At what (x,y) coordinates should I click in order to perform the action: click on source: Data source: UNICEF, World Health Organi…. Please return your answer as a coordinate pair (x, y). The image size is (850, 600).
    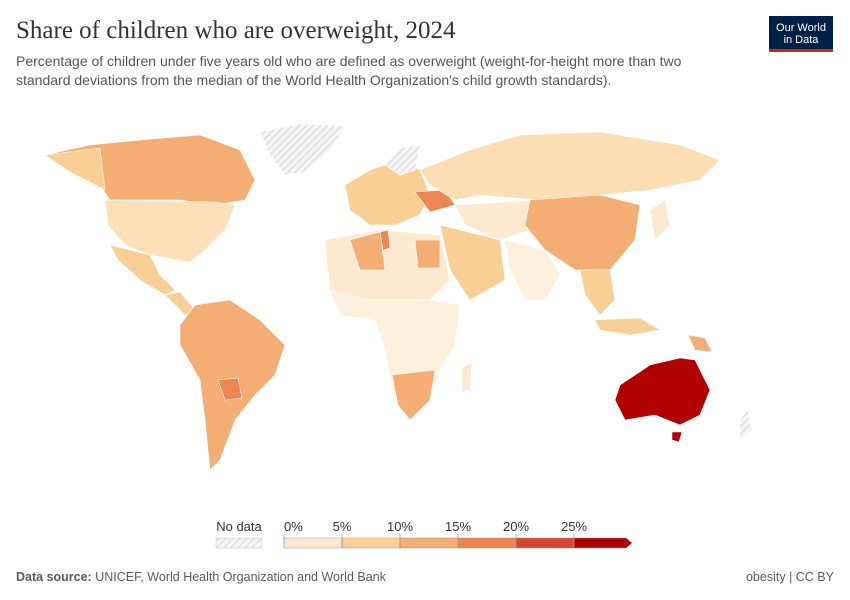
    Looking at the image, I should click on (201, 577).